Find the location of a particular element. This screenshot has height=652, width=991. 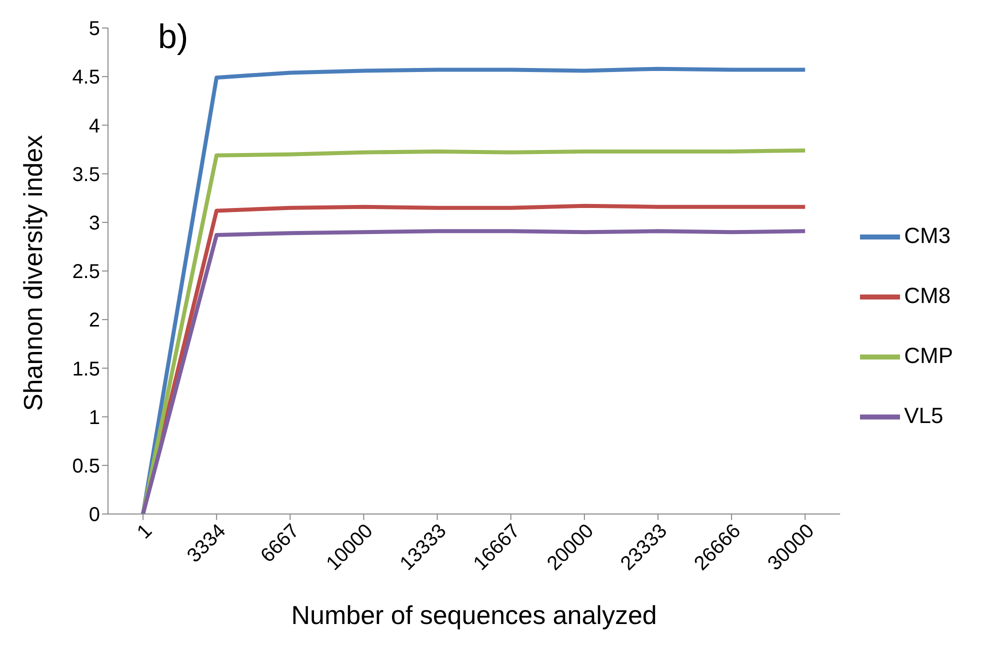

annotation: b) is located at coordinates (173, 37).